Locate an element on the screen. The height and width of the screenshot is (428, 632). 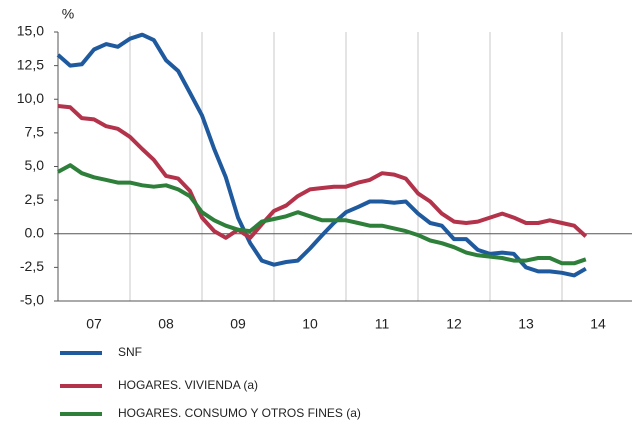
y-tick-label: -5,0 is located at coordinates (32, 300).